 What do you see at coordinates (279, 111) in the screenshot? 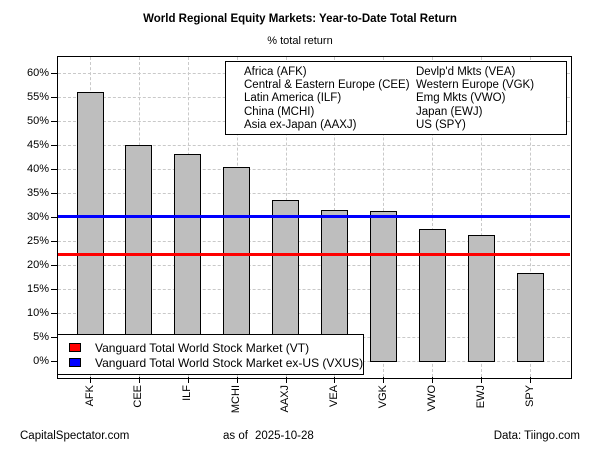
I see `ticker-legend-entry: China (MCHI)` at bounding box center [279, 111].